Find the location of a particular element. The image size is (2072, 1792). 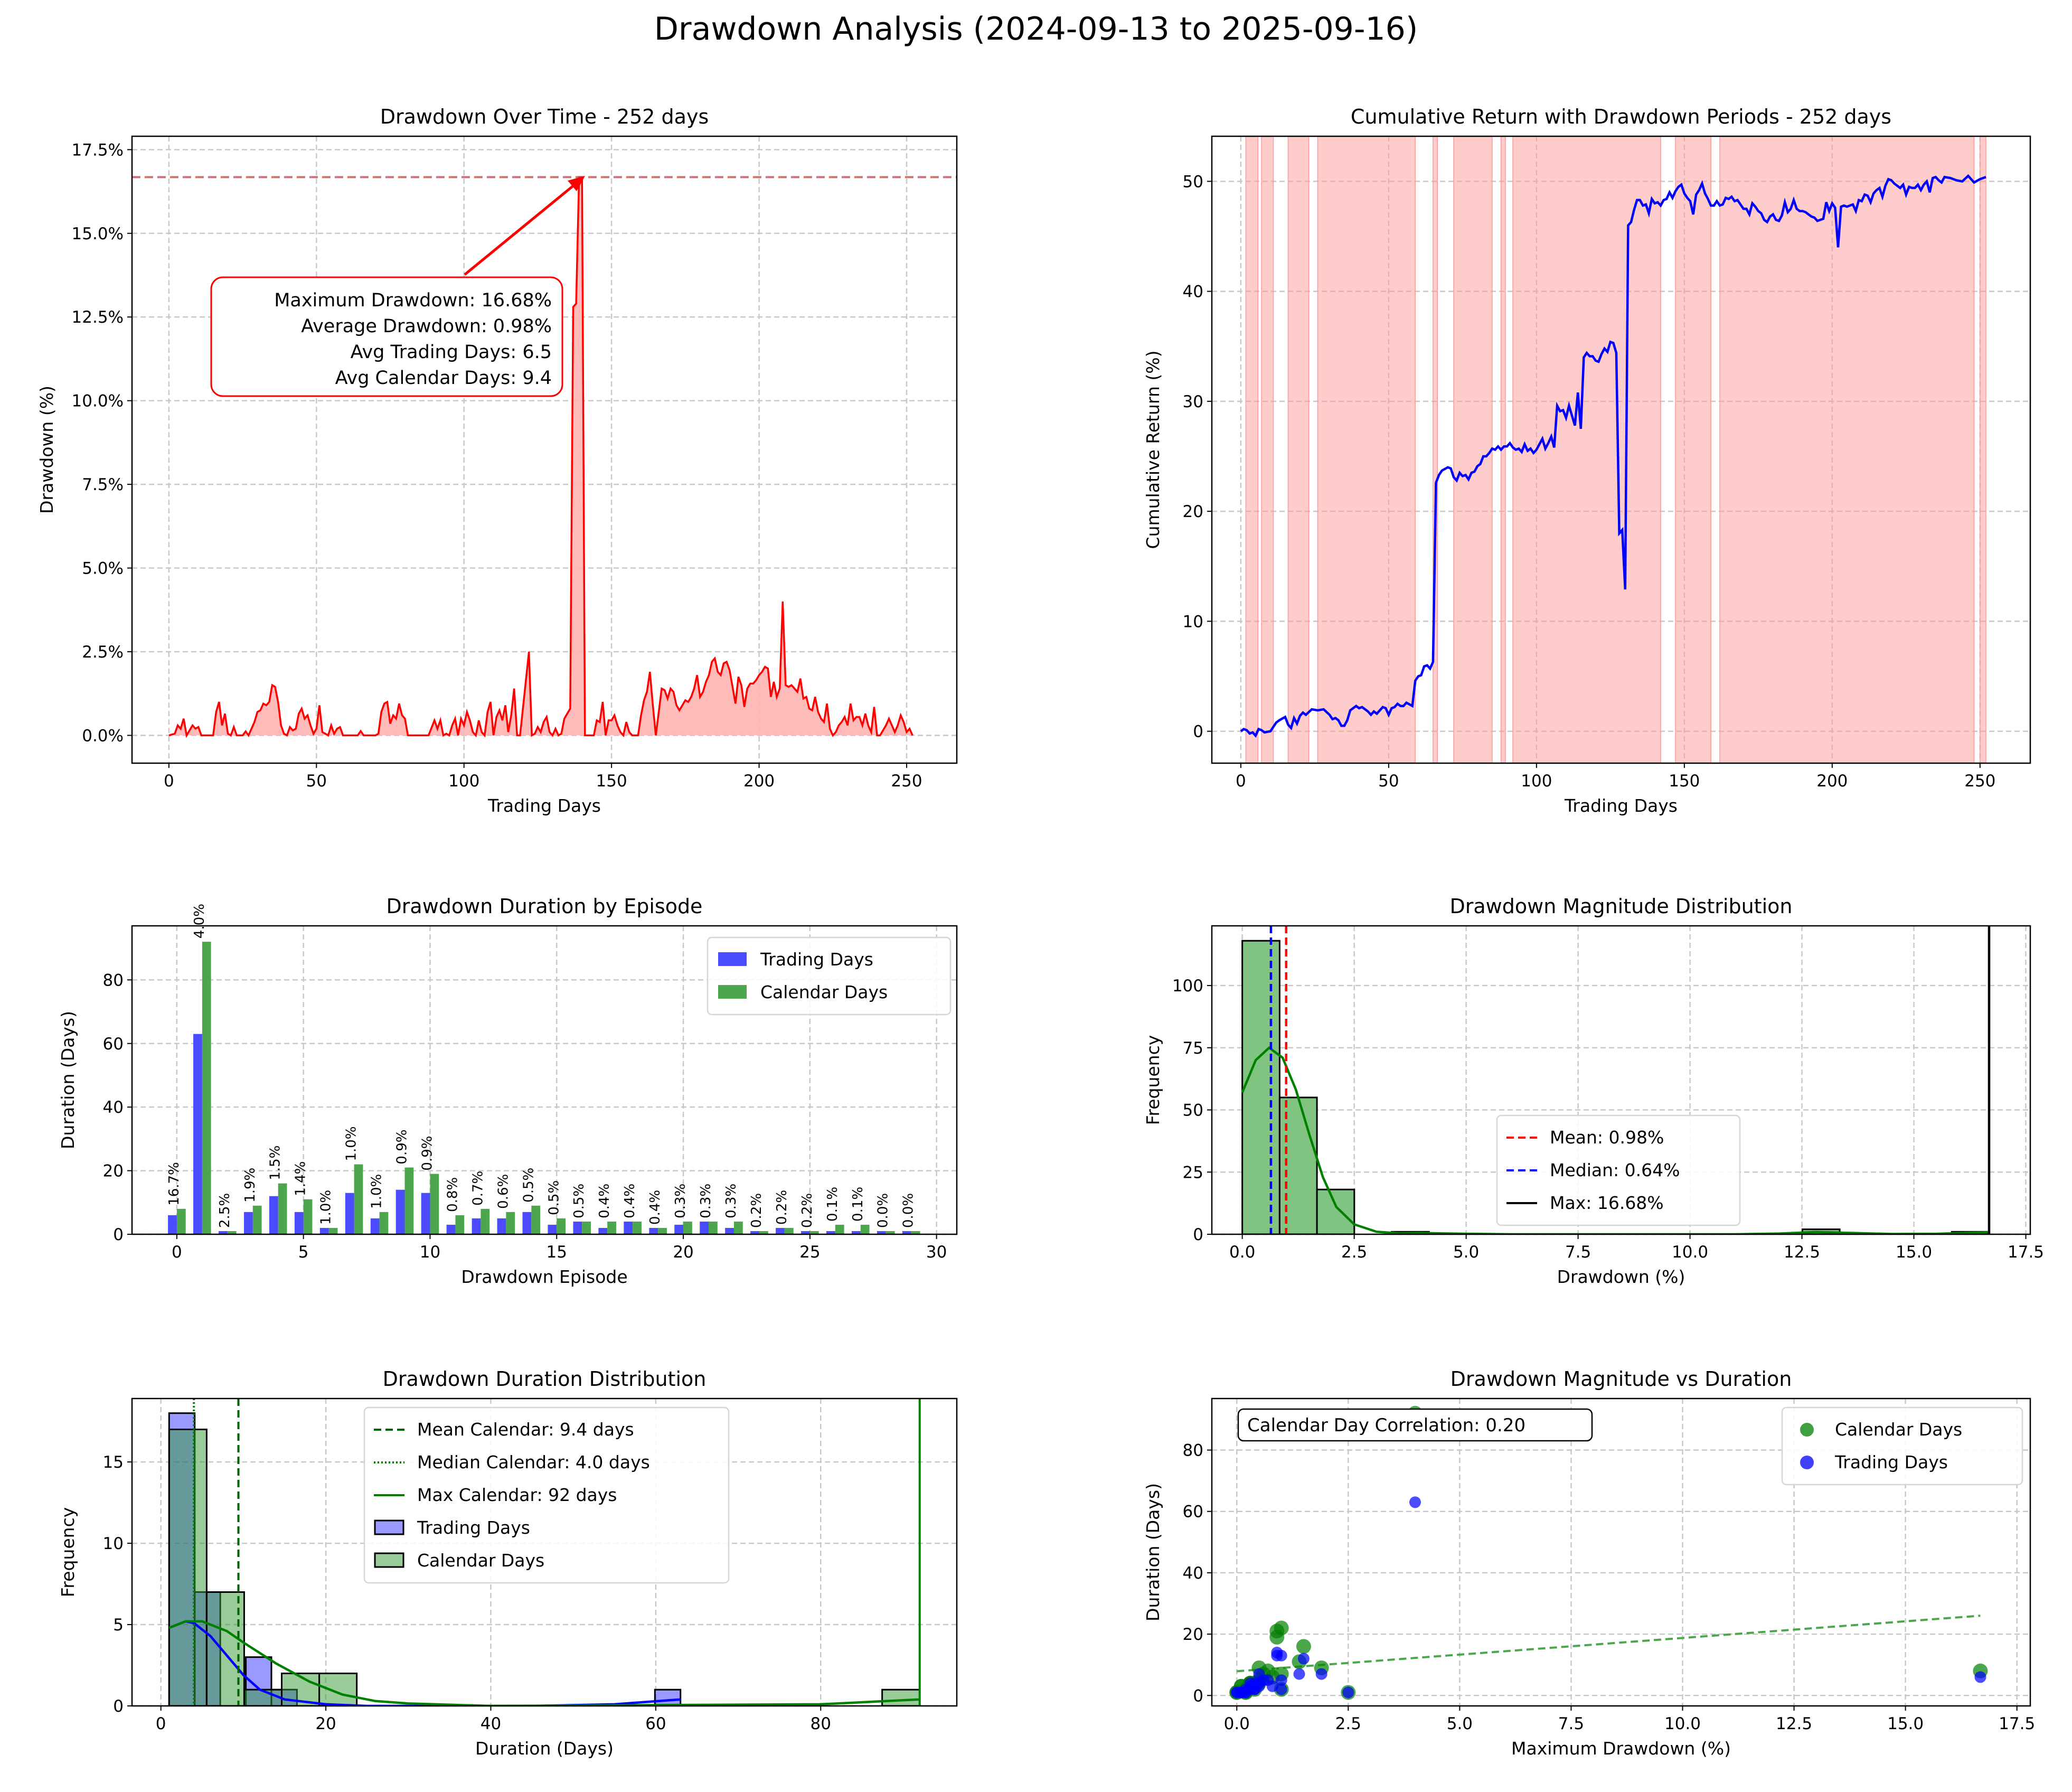

x-tick-label: 7.5 is located at coordinates (1571, 1723).